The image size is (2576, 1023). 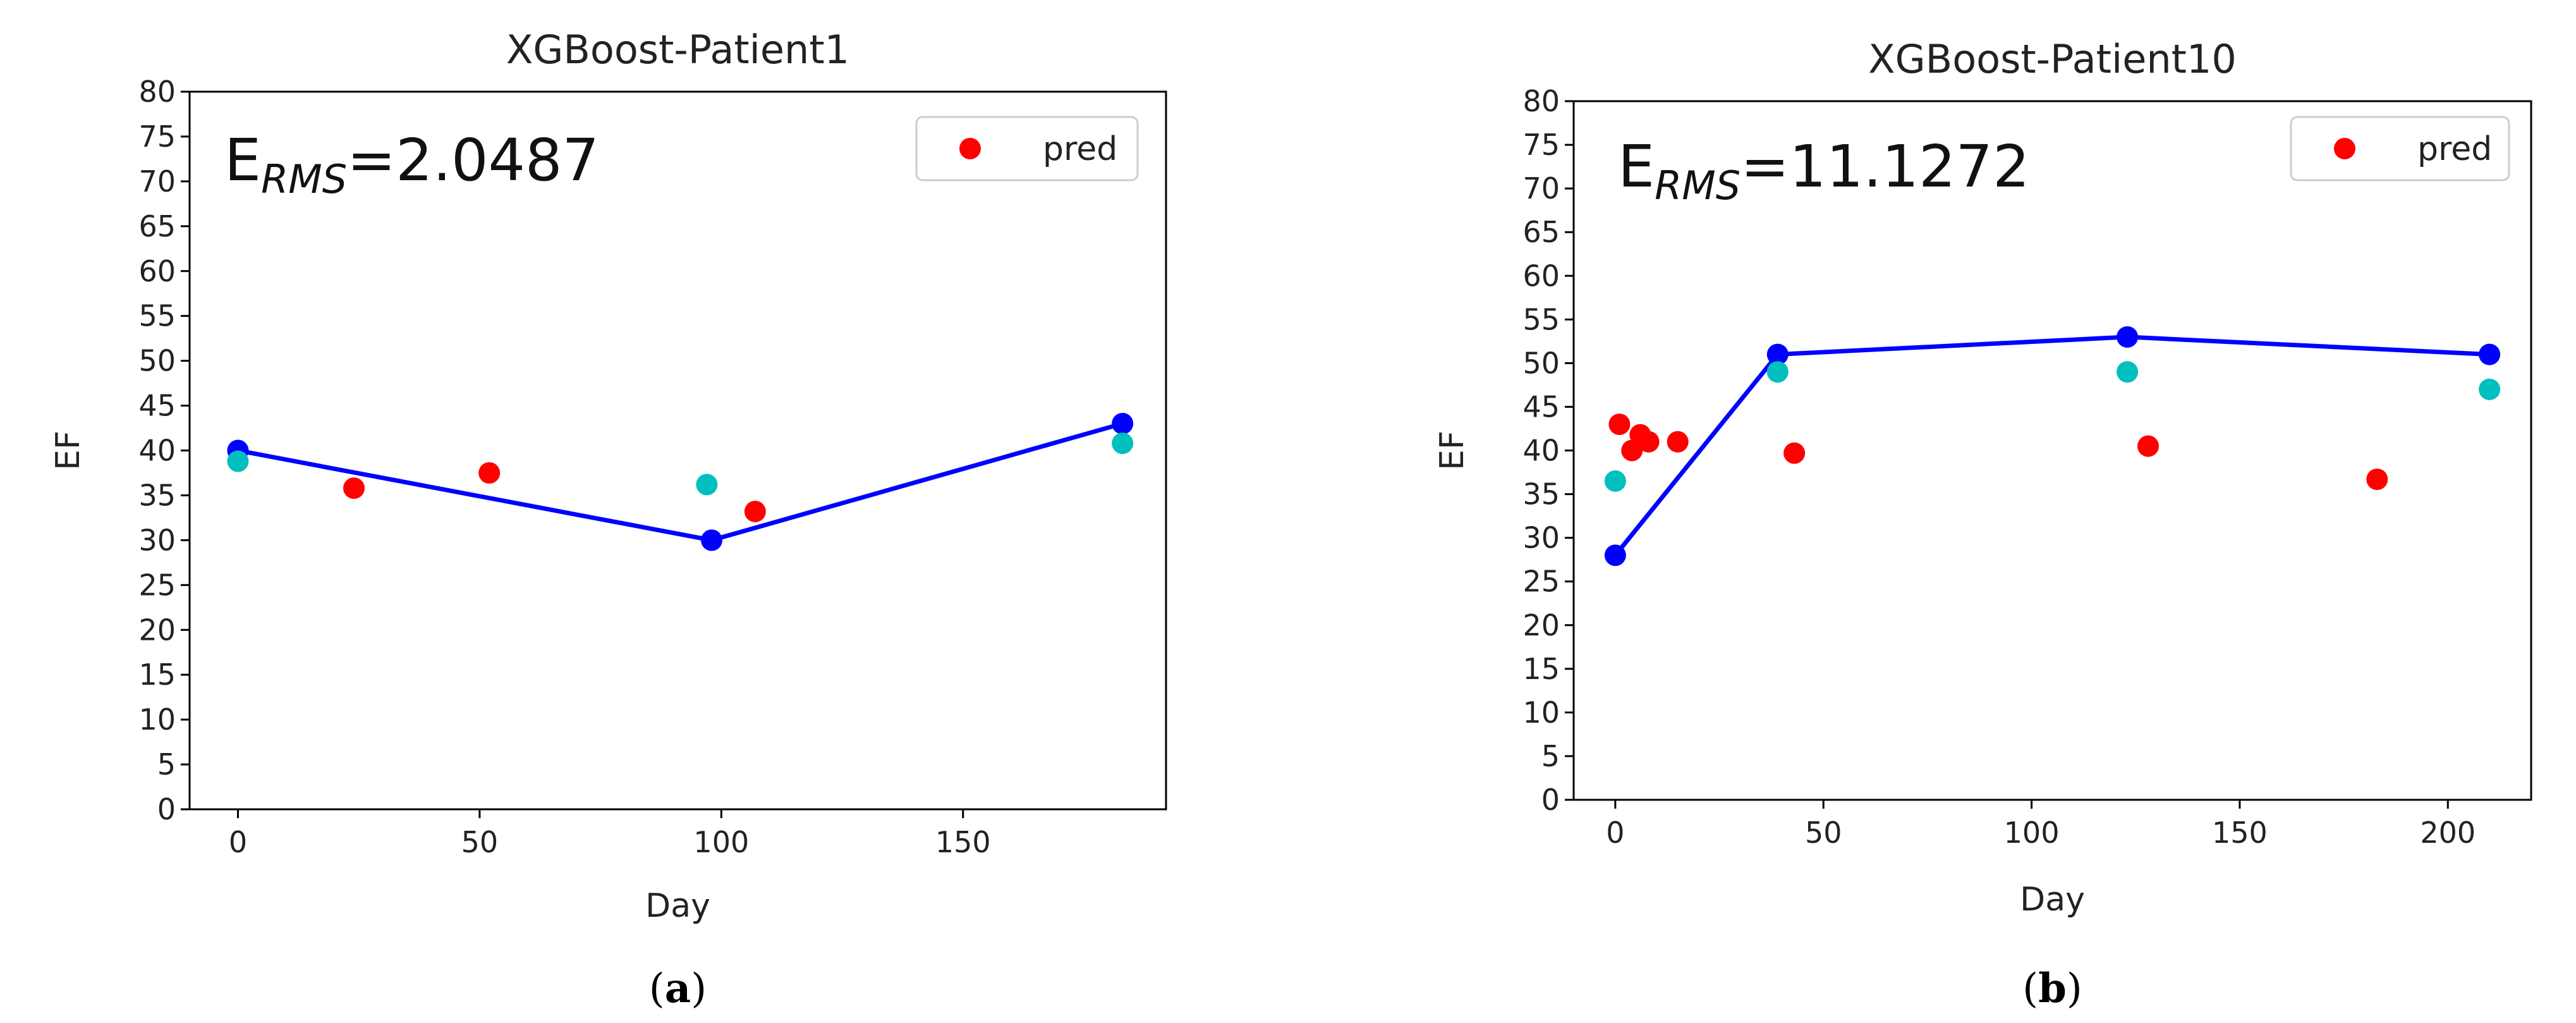 I want to click on chart-title: XGBoost-Patient1, so click(x=678, y=50).